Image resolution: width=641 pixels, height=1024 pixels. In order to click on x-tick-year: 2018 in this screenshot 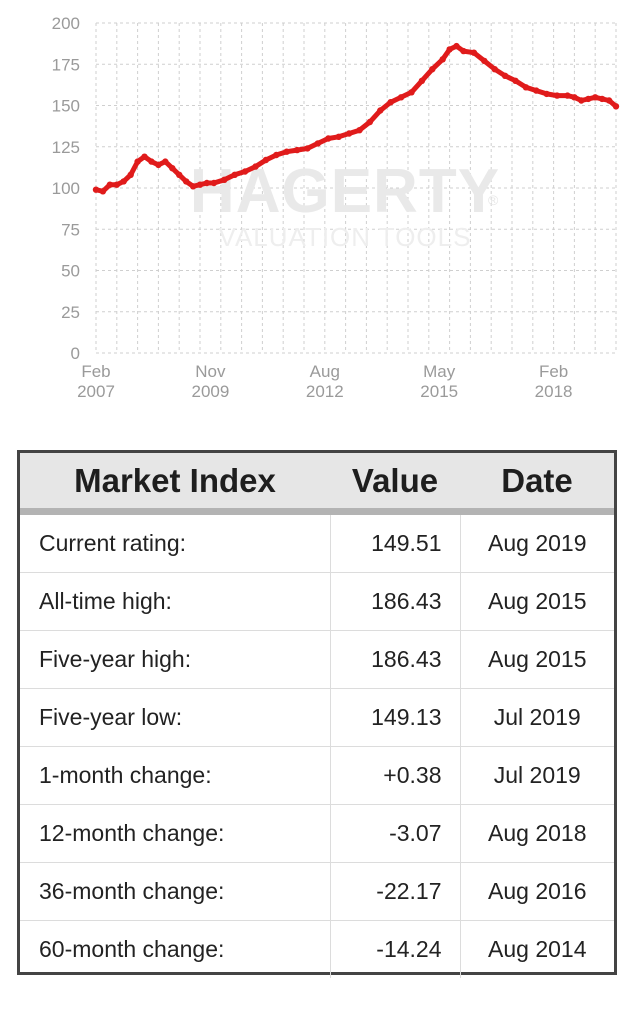, I will do `click(554, 391)`.